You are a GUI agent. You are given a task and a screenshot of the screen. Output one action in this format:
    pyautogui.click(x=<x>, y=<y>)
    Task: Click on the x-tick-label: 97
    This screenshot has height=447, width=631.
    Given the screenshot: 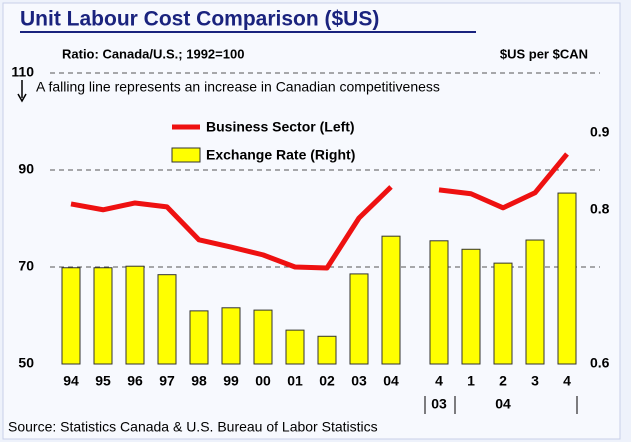 What is the action you would take?
    pyautogui.click(x=167, y=381)
    